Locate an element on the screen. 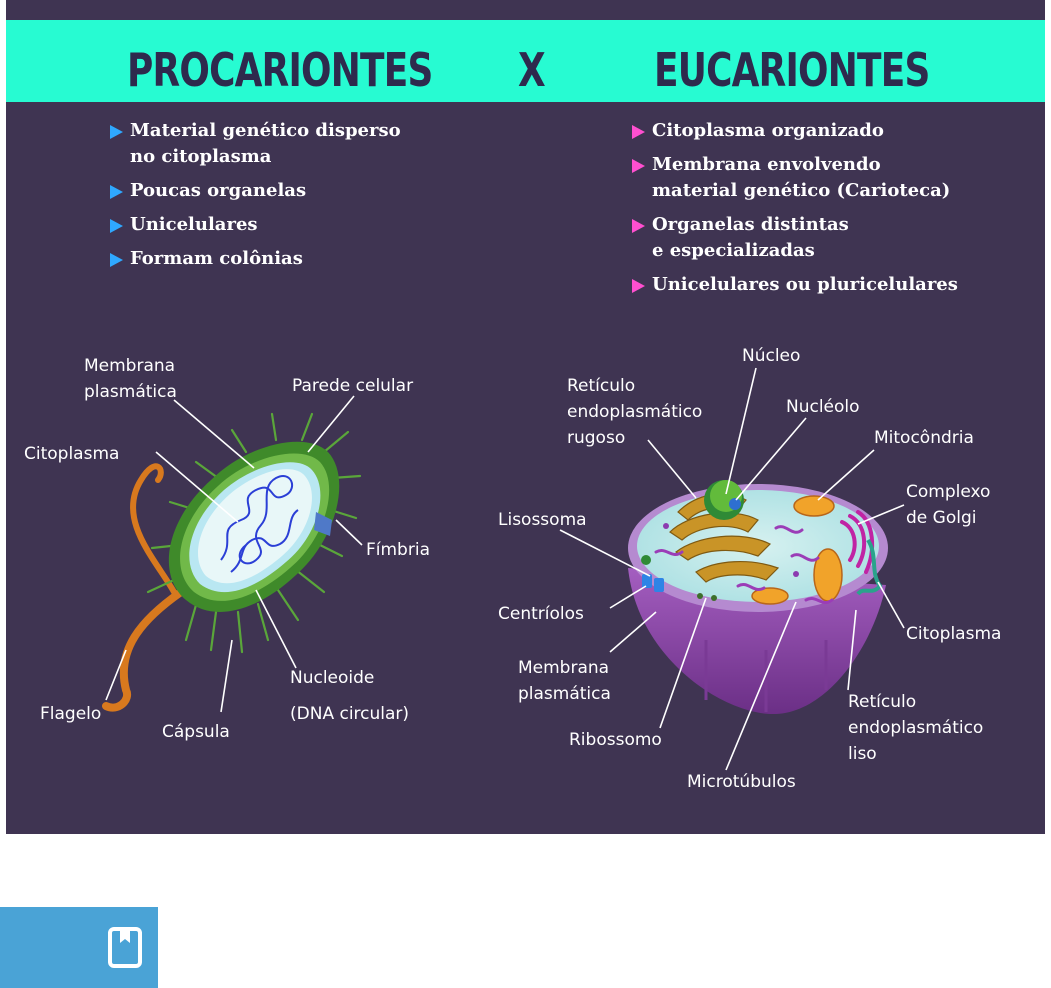 The image size is (1051, 988). label-reticulo-rugoso-l2: endoplasmático is located at coordinates (634, 412).